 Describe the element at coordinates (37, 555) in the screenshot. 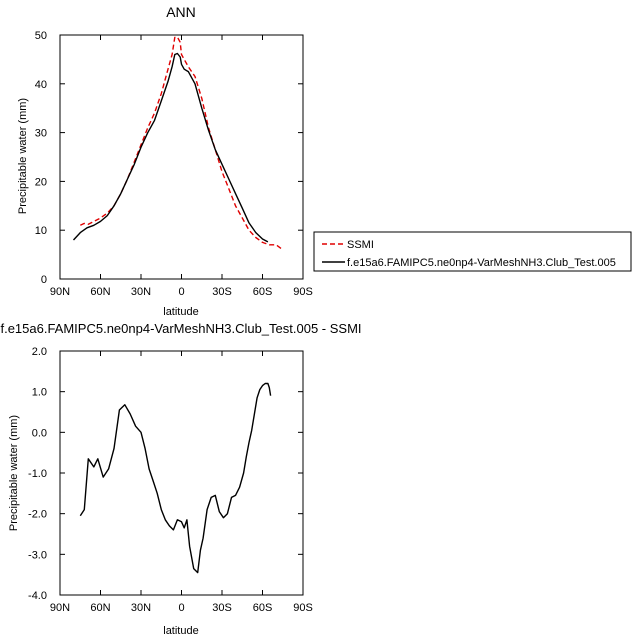

I see `bottom-y-tick-label: -3.0` at that location.